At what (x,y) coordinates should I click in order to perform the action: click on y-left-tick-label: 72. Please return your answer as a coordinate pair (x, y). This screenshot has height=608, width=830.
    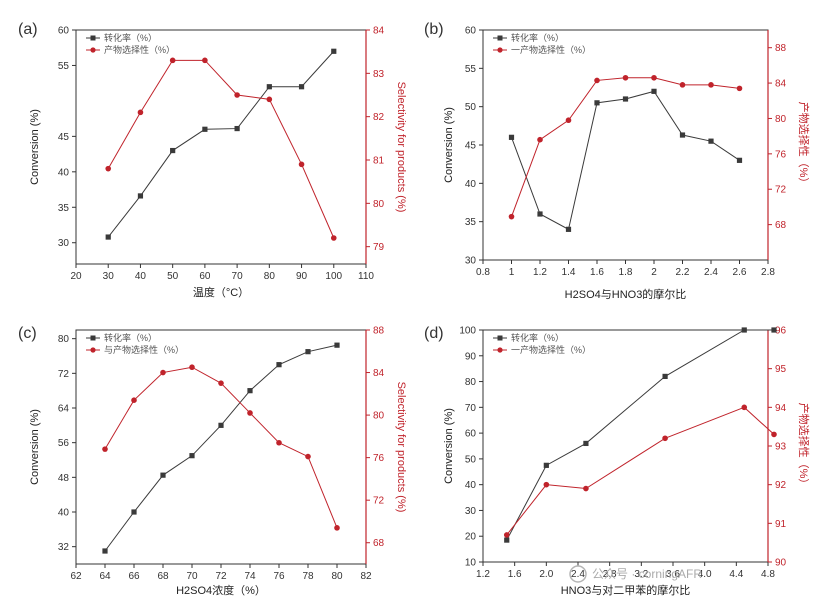
    Looking at the image, I should click on (64, 374).